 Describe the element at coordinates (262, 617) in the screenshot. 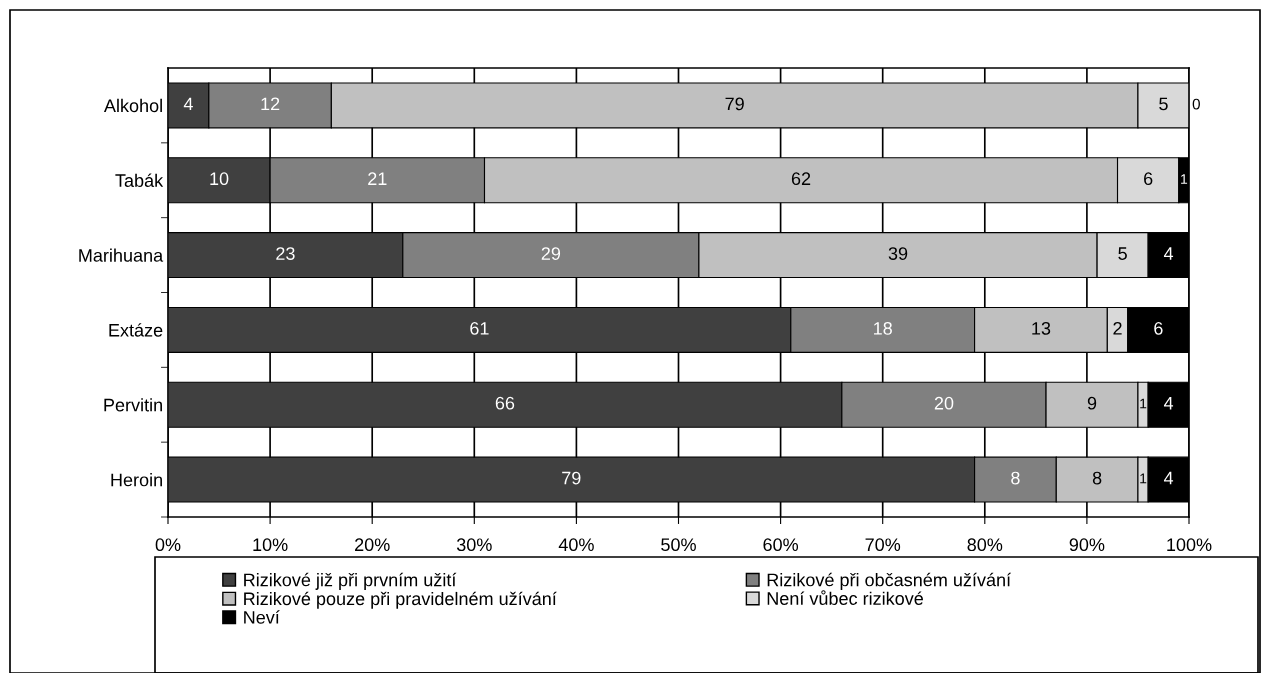

I see `legend-label: Neví` at that location.